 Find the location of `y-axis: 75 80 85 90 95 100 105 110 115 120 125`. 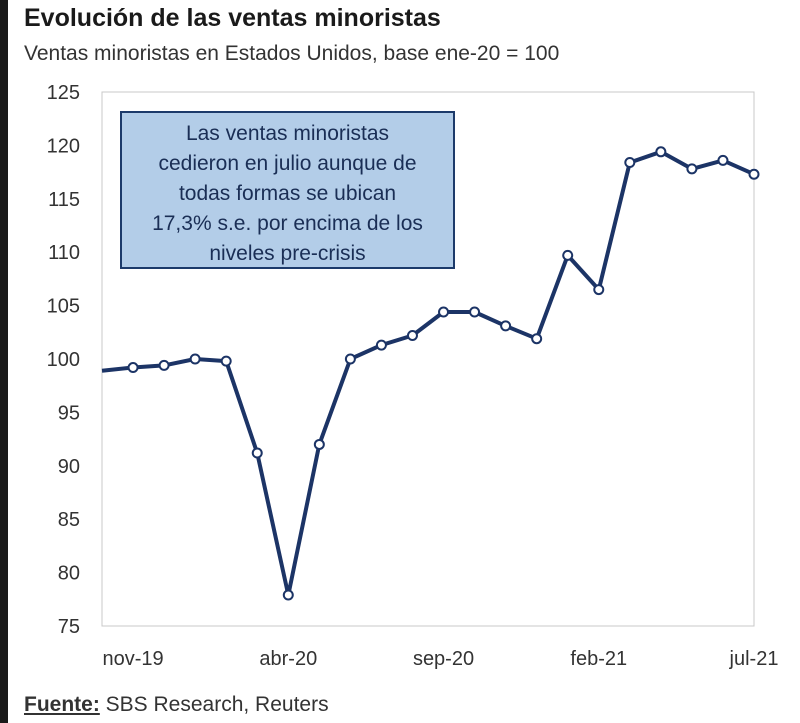

y-axis: 75 80 85 90 95 100 105 110 115 120 125 is located at coordinates (63, 360).